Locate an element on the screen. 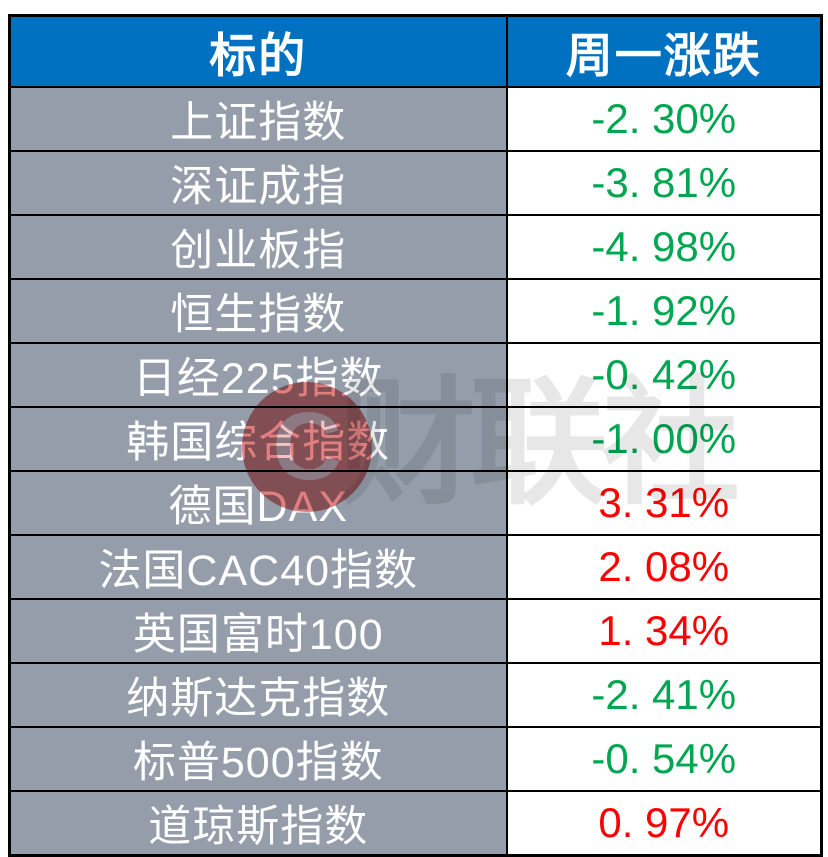 The height and width of the screenshot is (857, 828). index-name-cell: 标普500指数 is located at coordinates (258, 759).